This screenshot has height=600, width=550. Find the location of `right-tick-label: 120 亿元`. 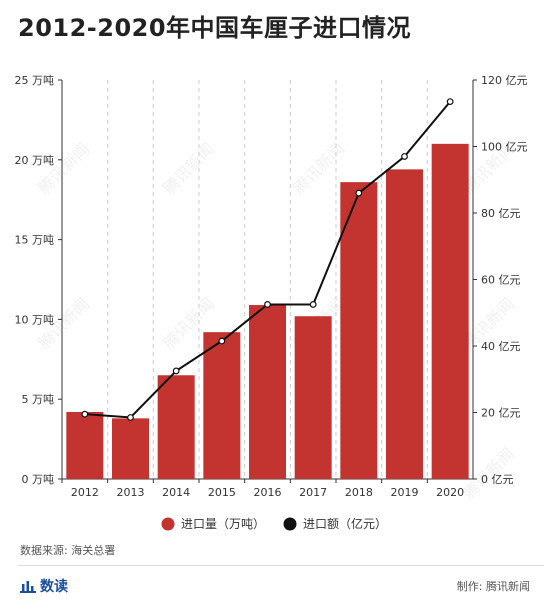

right-tick-label: 120 亿元 is located at coordinates (504, 80).